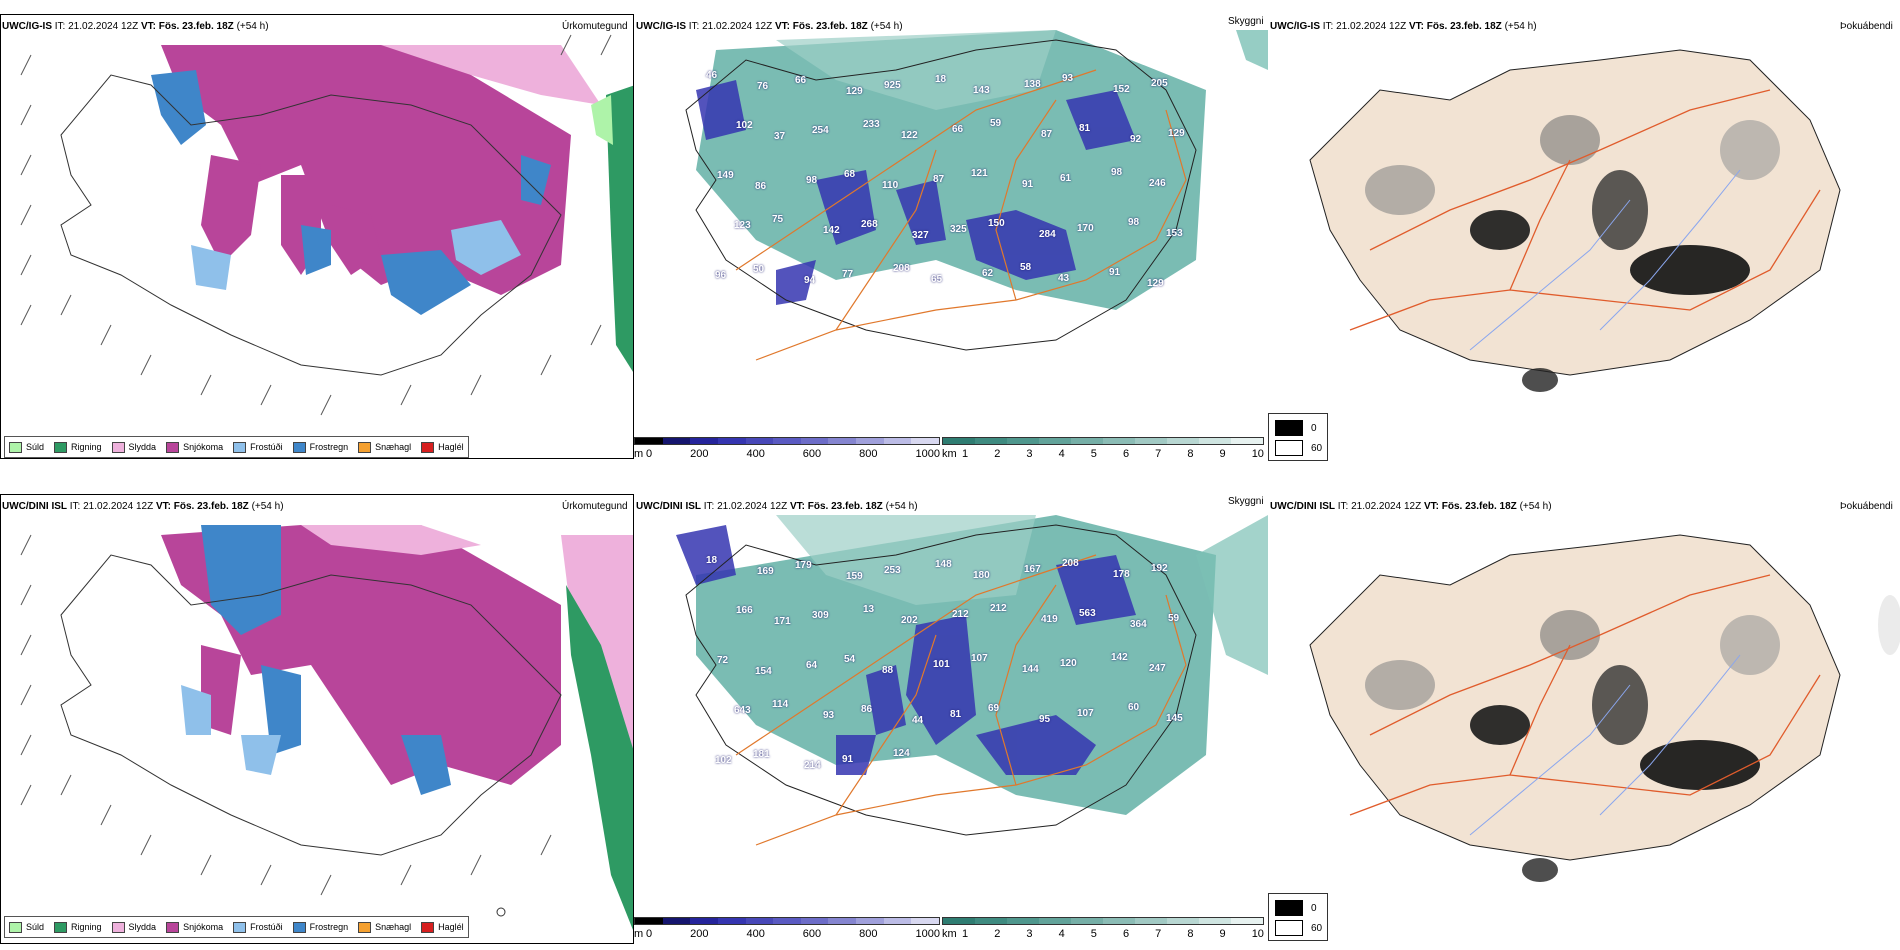 Image resolution: width=1900 pixels, height=950 pixels. What do you see at coordinates (1087, 613) in the screenshot?
I see `ceiling-value-label: 563` at bounding box center [1087, 613].